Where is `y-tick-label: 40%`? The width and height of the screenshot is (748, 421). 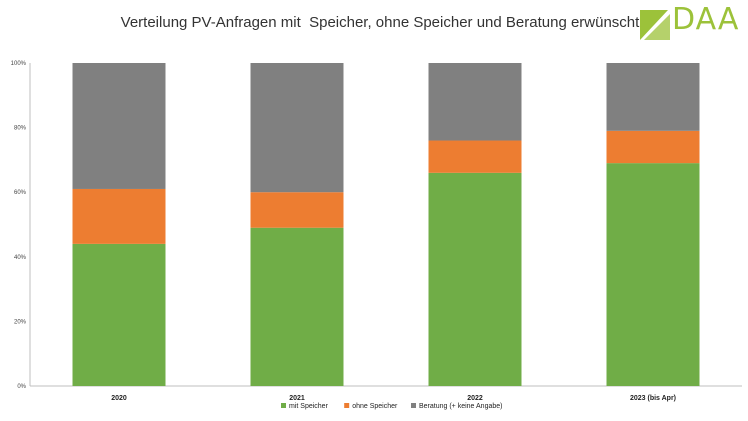
y-tick-label: 40% is located at coordinates (20, 258).